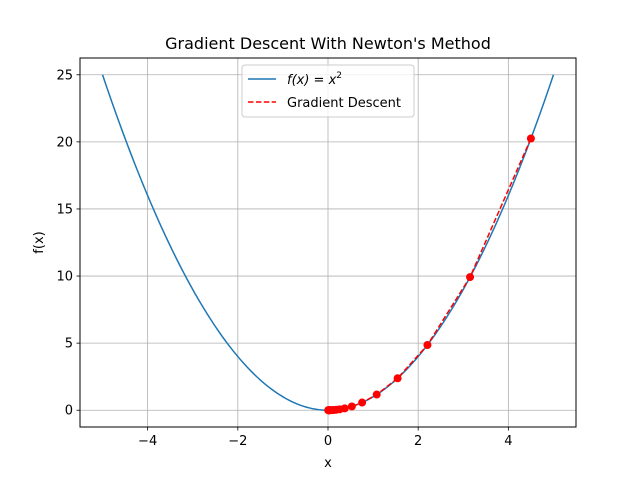 This screenshot has height=480, width=640. What do you see at coordinates (69, 344) in the screenshot?
I see `y-tick-label: 5` at bounding box center [69, 344].